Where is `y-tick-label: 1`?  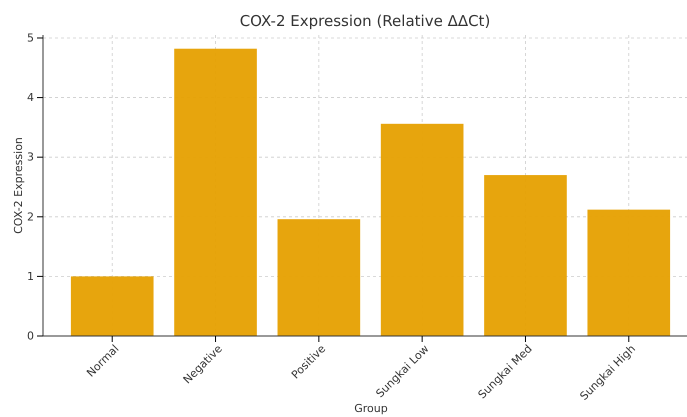
y-tick-label: 1 is located at coordinates (30, 276).